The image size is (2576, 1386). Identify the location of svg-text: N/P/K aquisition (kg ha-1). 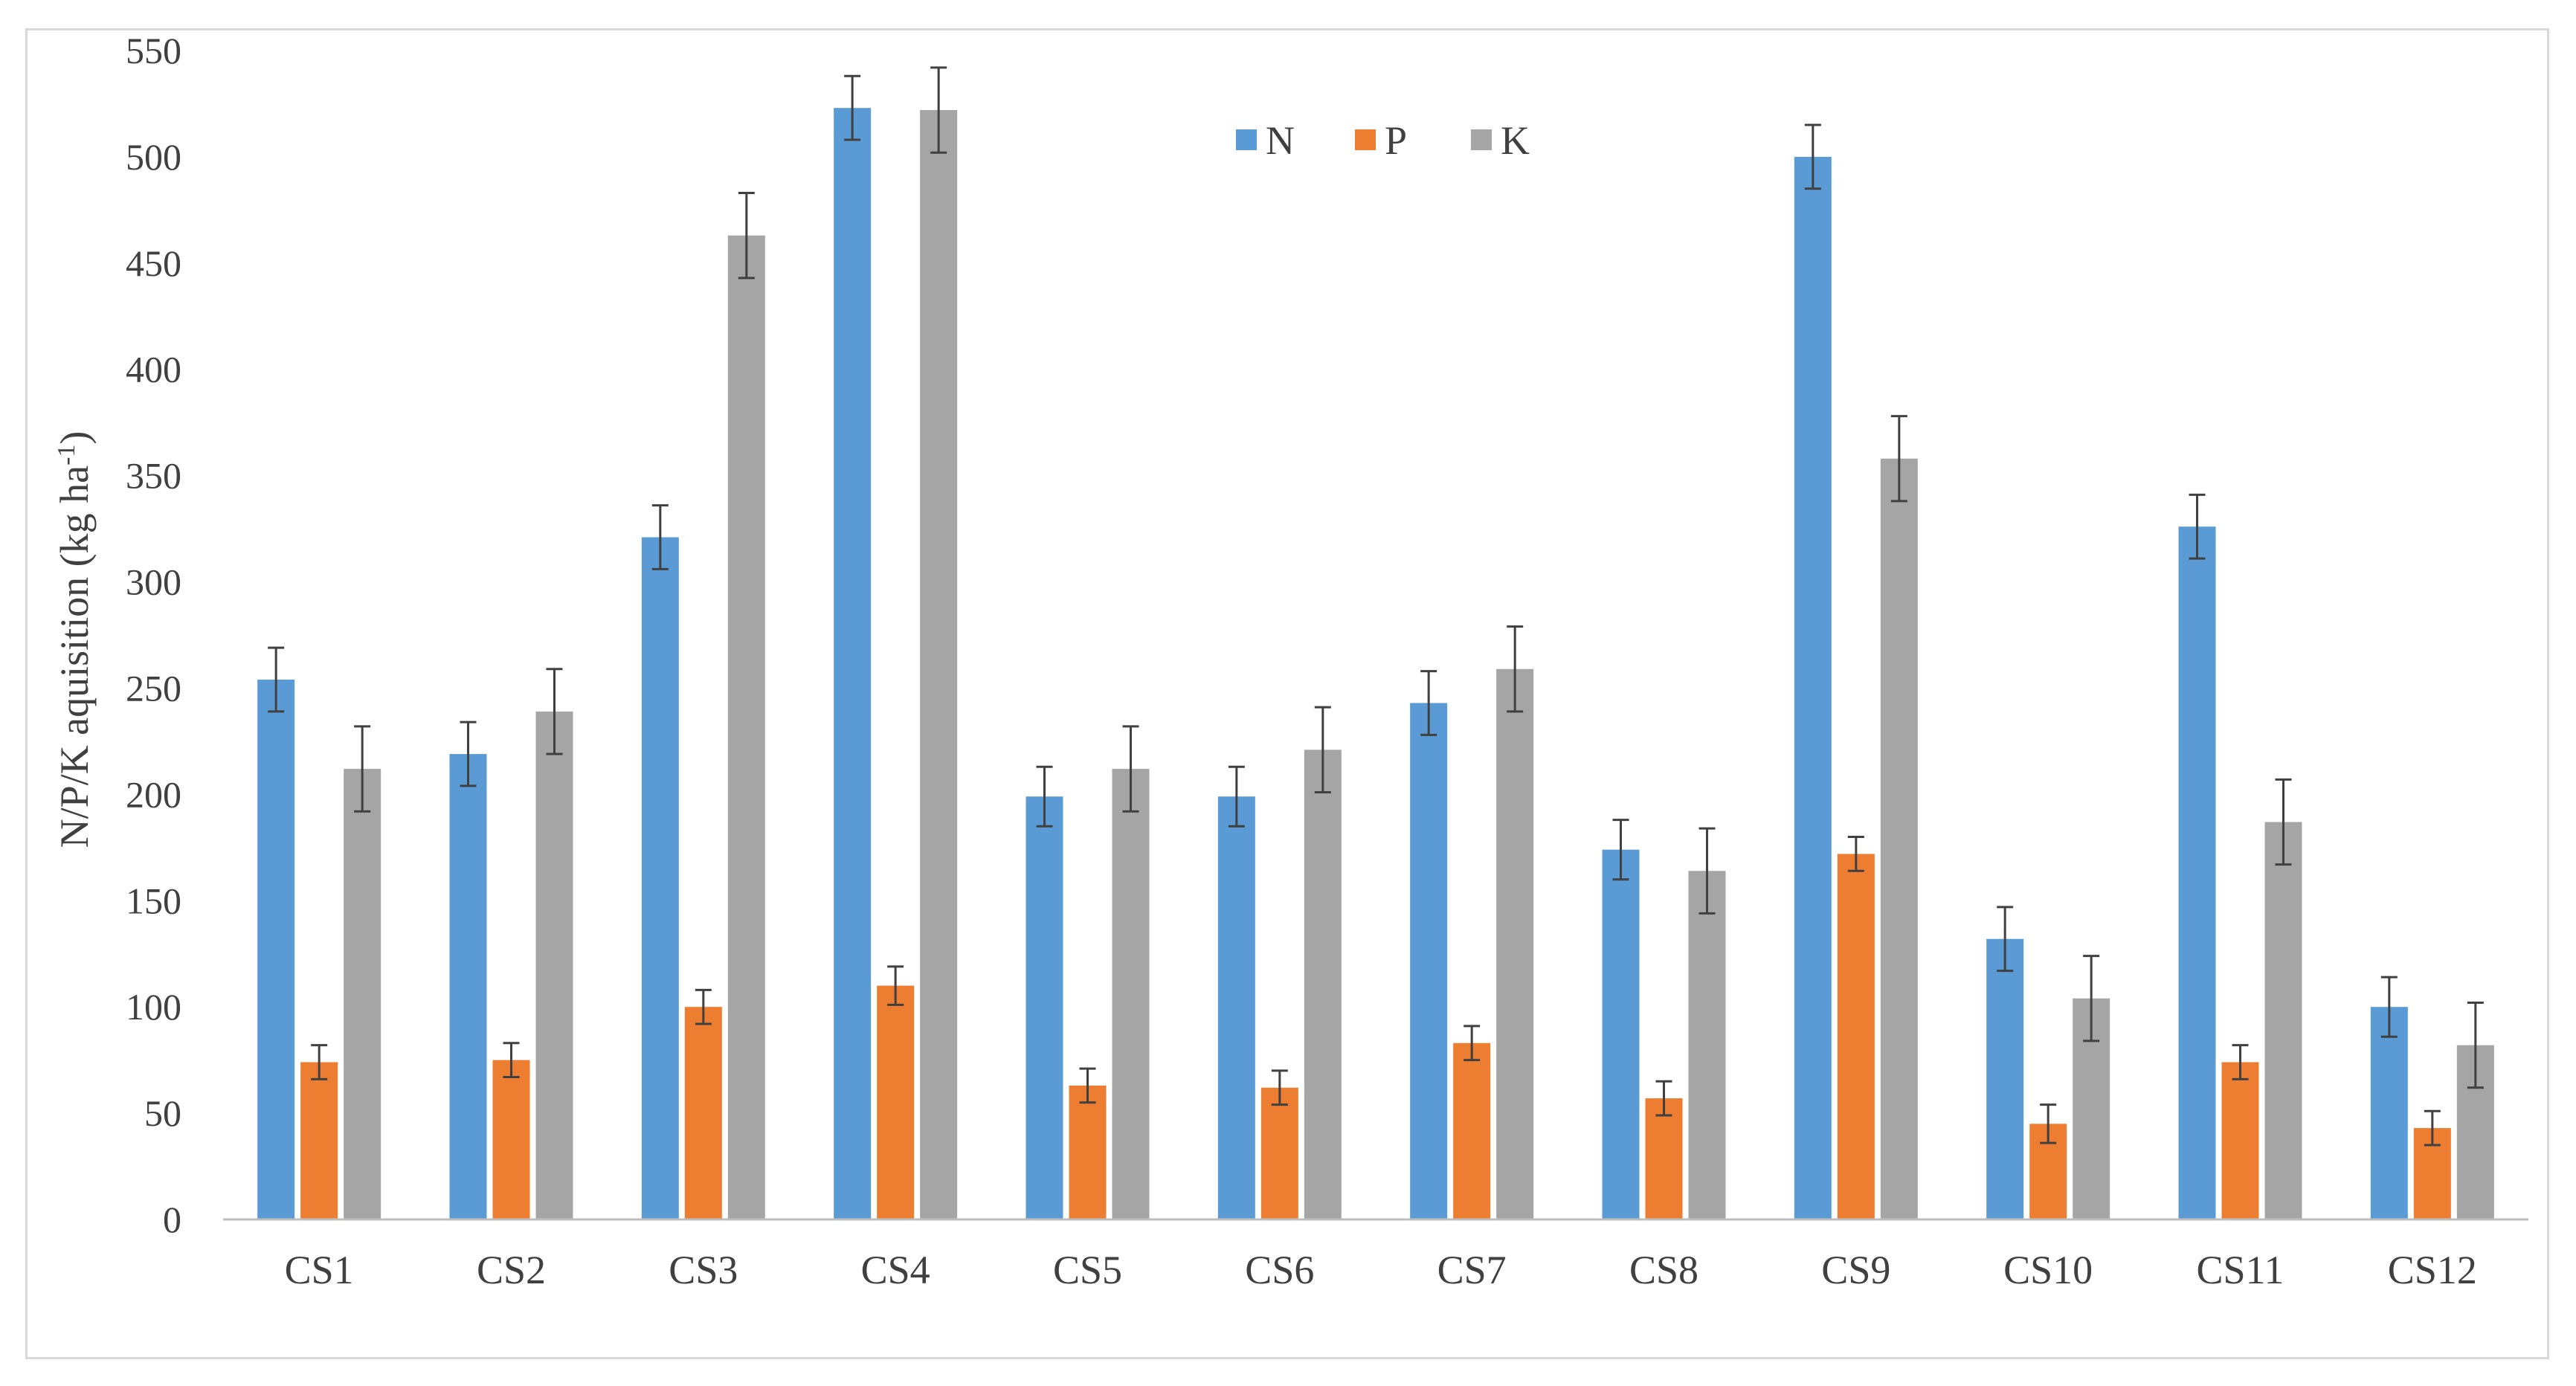
(74, 639).